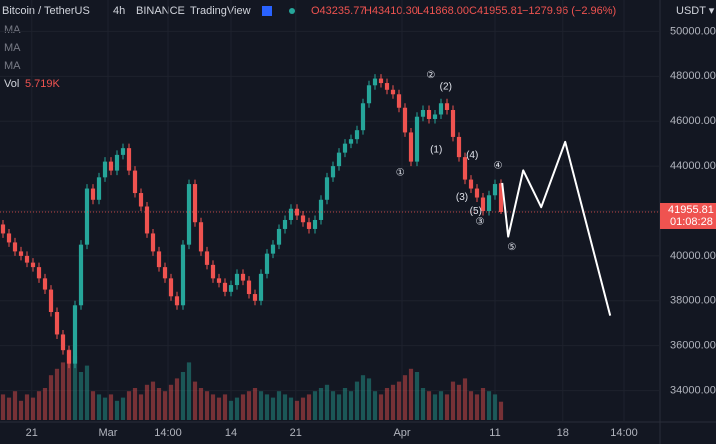 This screenshot has width=716, height=444. I want to click on wave-label: (2), so click(446, 87).